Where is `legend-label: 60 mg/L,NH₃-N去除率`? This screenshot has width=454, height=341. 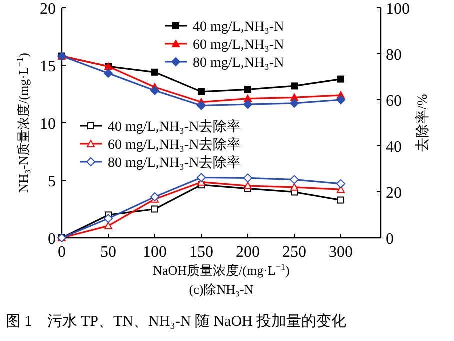
legend-label: 60 mg/L,NH₃-N去除率 is located at coordinates (175, 145).